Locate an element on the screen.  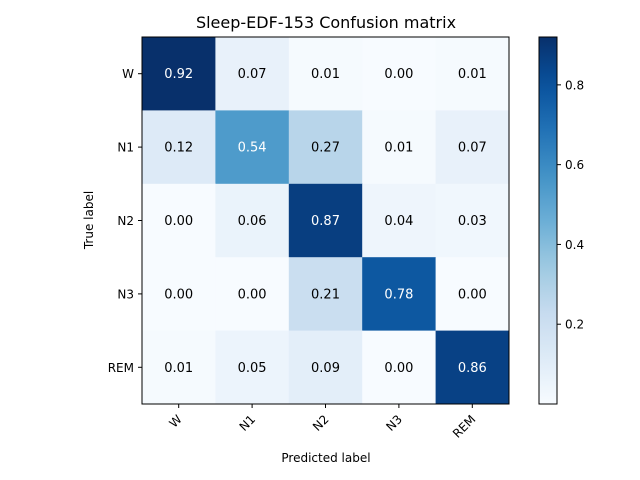
y-axis-label: True label is located at coordinates (89, 220).